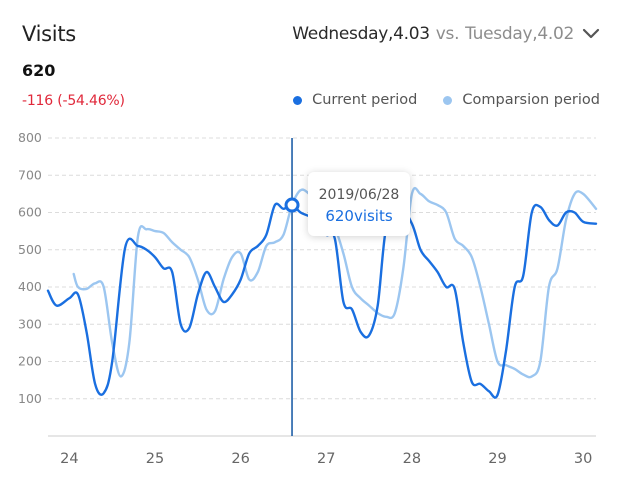 The height and width of the screenshot is (487, 618). I want to click on y-tick-label: 200, so click(30, 361).